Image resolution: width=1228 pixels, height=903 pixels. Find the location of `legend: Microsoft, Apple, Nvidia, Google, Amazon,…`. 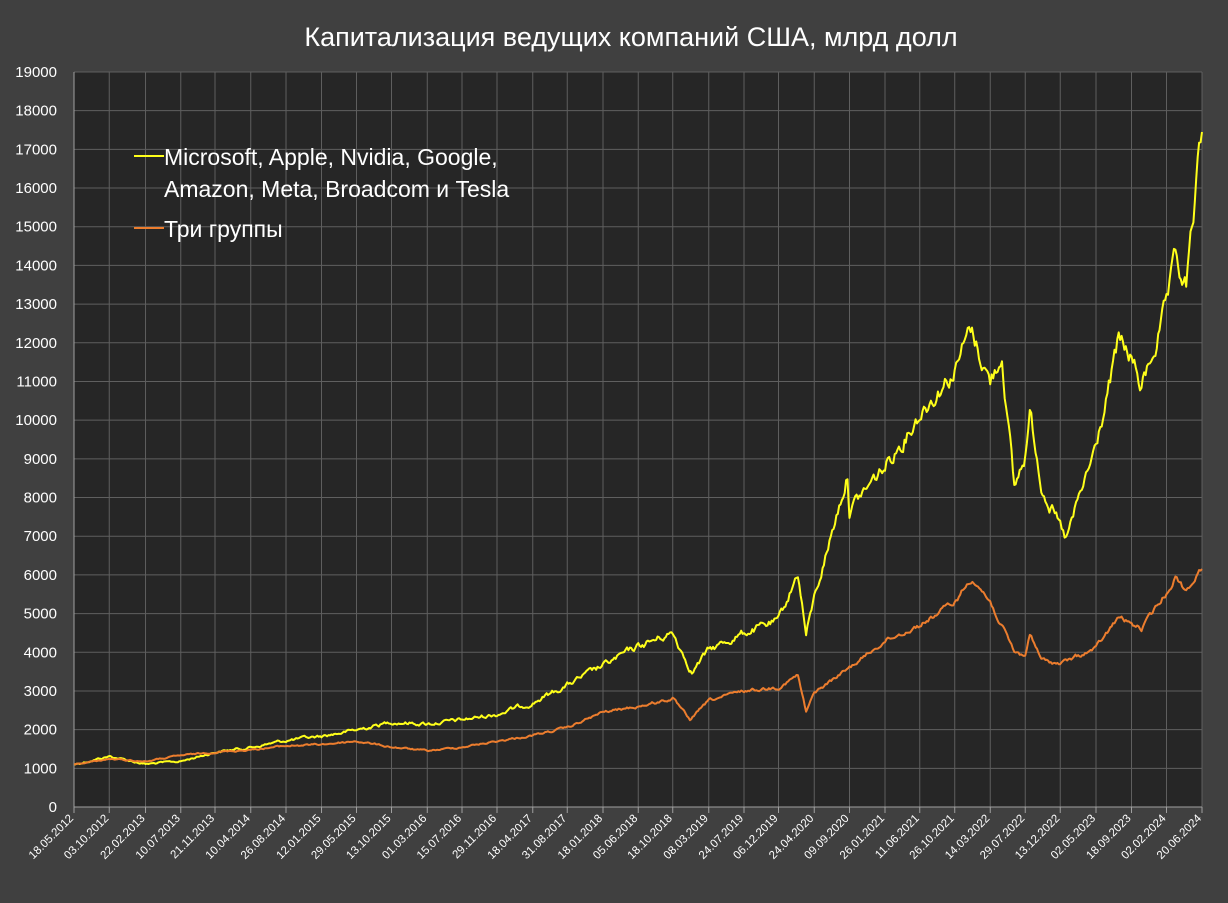

legend: Microsoft, Apple, Nvidia, Google, Amazon,… is located at coordinates (321, 193).